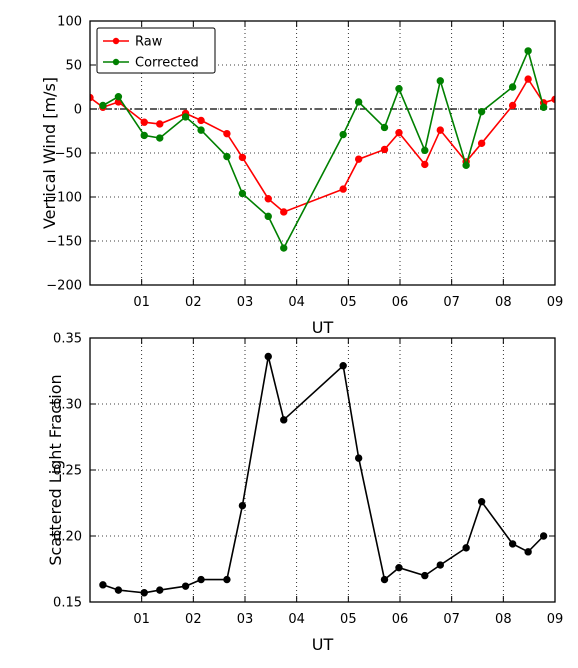  I want to click on y-tick-label: 50, so click(73, 66).